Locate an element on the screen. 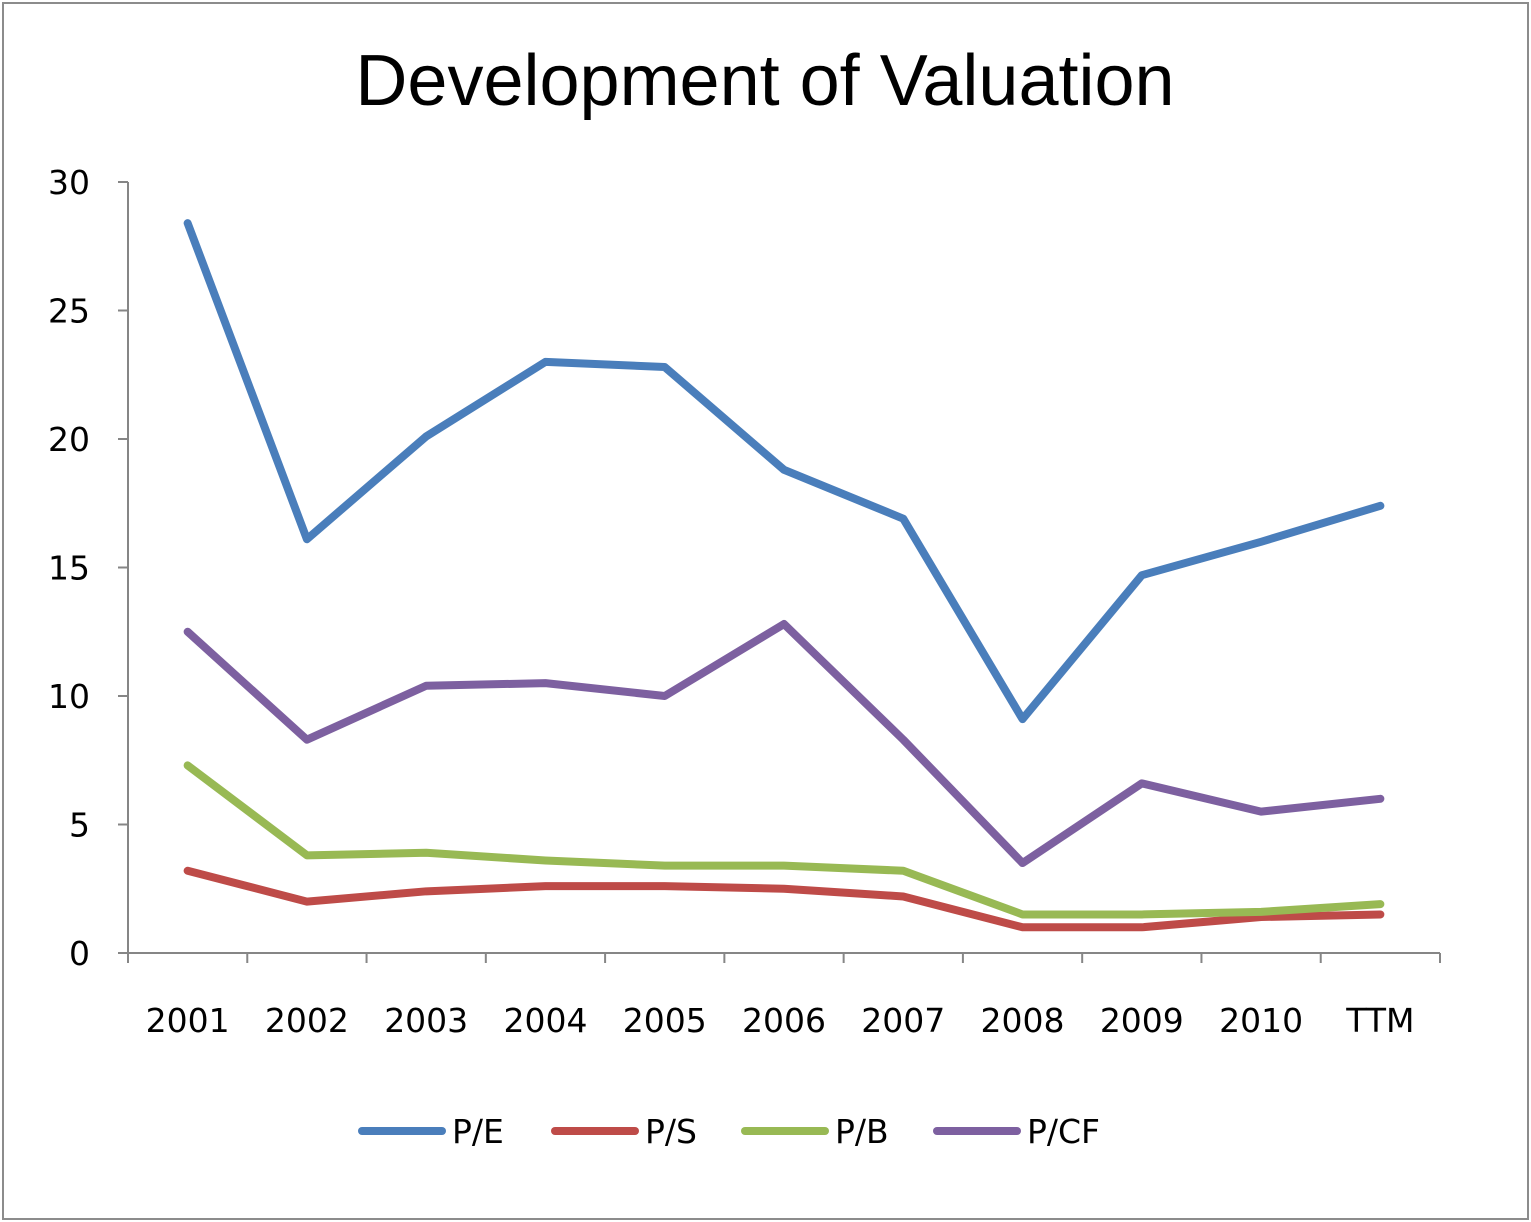 This screenshot has height=1222, width=1531. legend-label: P/CF is located at coordinates (1063, 1131).